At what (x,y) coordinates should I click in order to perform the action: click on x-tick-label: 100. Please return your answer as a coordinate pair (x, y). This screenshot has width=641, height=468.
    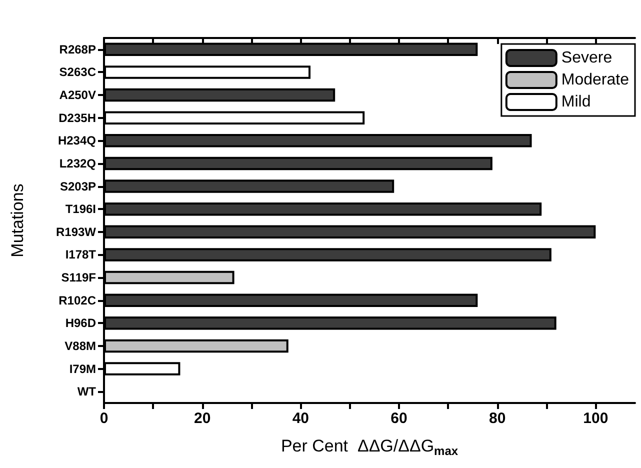
    Looking at the image, I should click on (595, 418).